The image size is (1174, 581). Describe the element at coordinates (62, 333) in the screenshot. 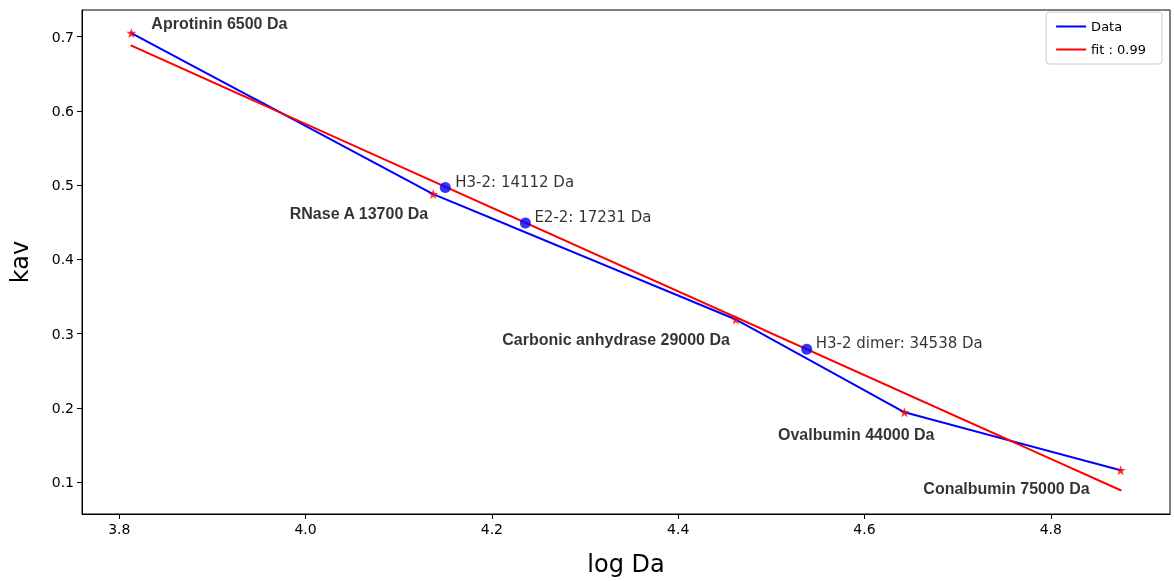

I see `y-tick-label: 0.3` at that location.